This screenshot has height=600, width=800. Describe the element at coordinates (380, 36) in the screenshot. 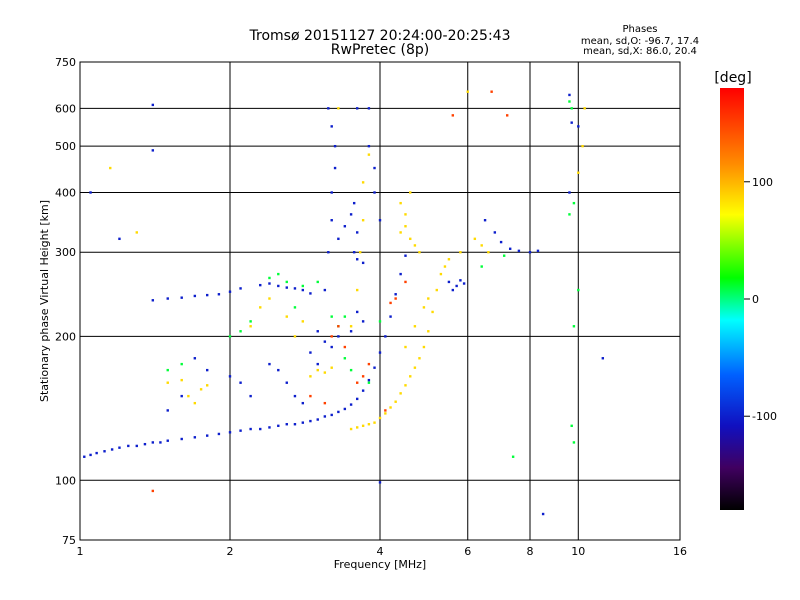

I see `chart-title: Tromsø 20151127 20:24:00-20:25:43` at that location.